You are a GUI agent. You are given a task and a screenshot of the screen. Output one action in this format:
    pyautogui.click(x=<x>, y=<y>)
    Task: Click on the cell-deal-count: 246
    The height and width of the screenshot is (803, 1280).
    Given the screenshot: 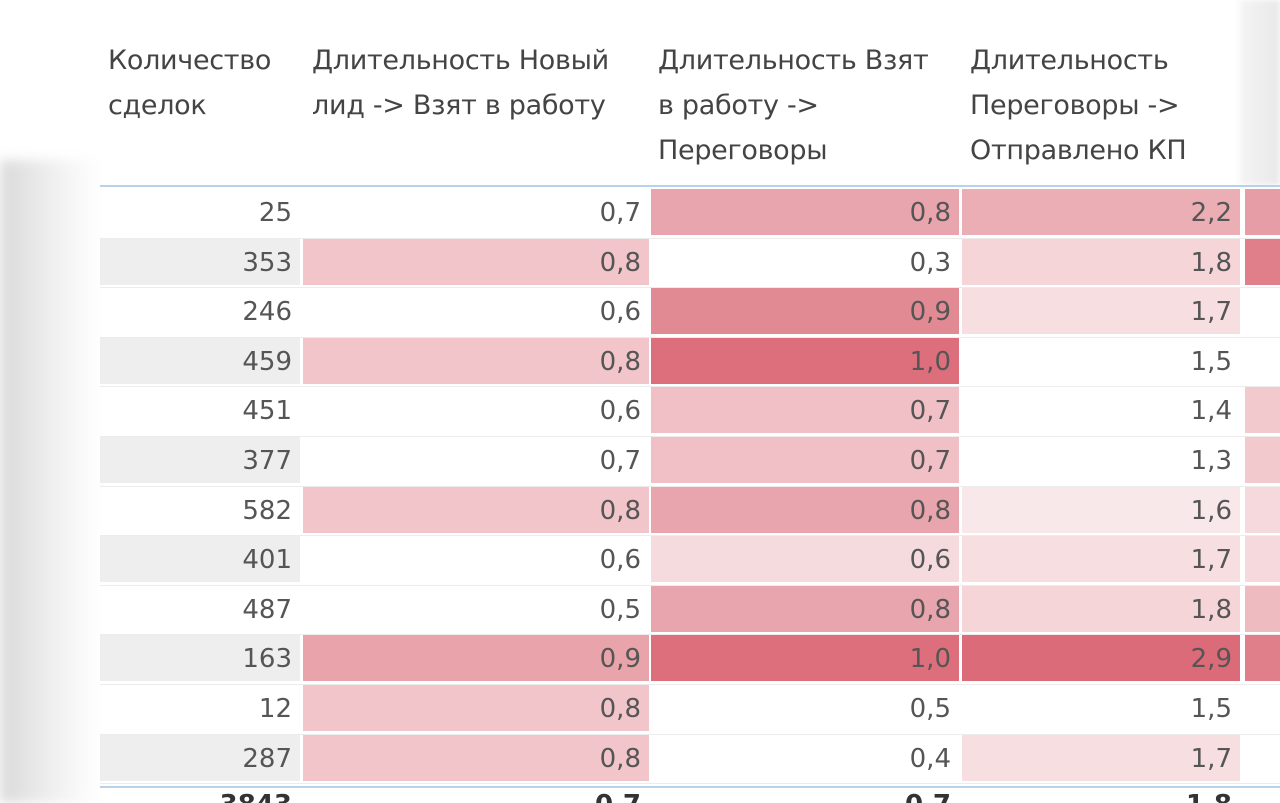 What is the action you would take?
    pyautogui.click(x=267, y=312)
    